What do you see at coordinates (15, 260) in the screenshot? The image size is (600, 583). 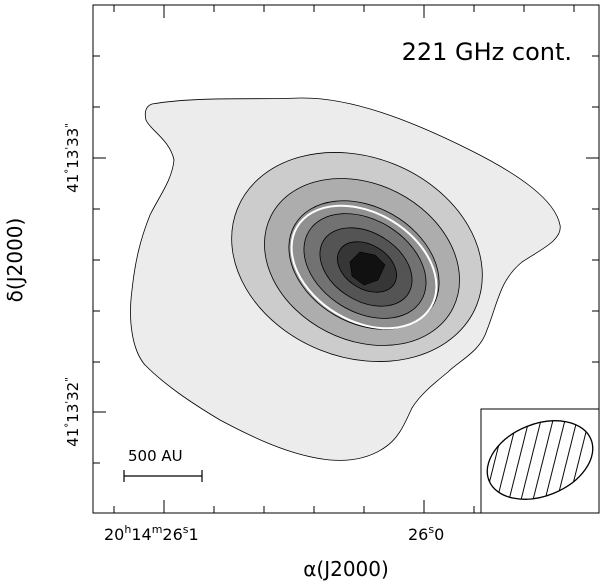 I see `y-axis-label: δ(J2000)` at bounding box center [15, 260].